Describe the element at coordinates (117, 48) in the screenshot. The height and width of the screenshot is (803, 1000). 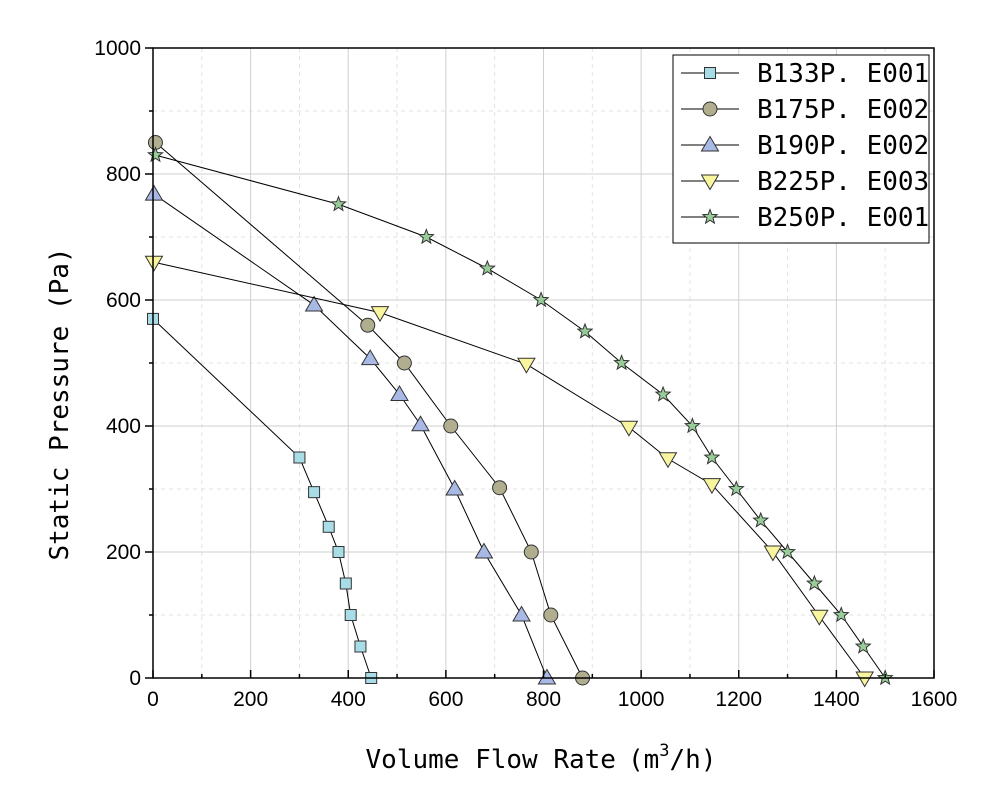
I see `y-tick-label: 1000` at that location.